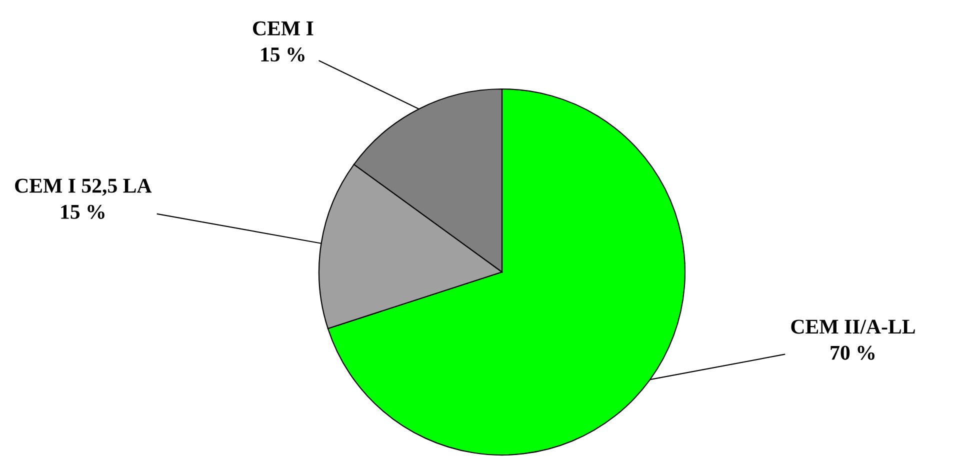 The height and width of the screenshot is (458, 955). What do you see at coordinates (83, 187) in the screenshot?
I see `slice-label: CEM I 52,5 LA` at bounding box center [83, 187].